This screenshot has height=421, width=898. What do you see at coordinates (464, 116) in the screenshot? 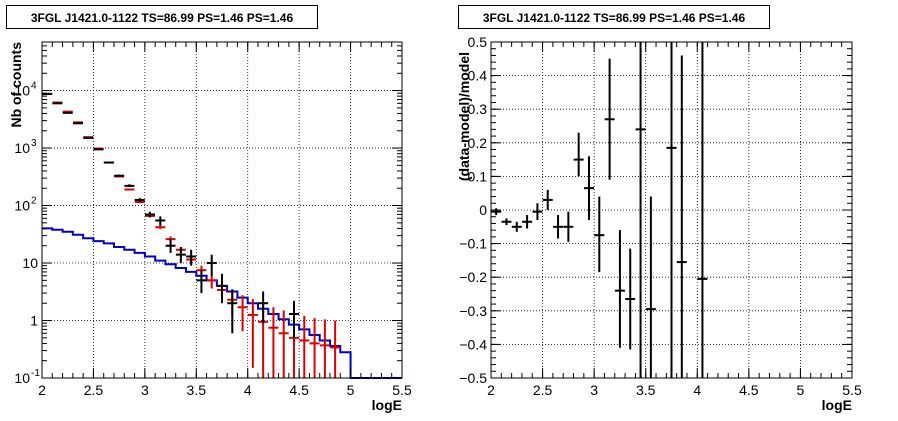
I see `y-axis-label: (data-model)/model` at bounding box center [464, 116].